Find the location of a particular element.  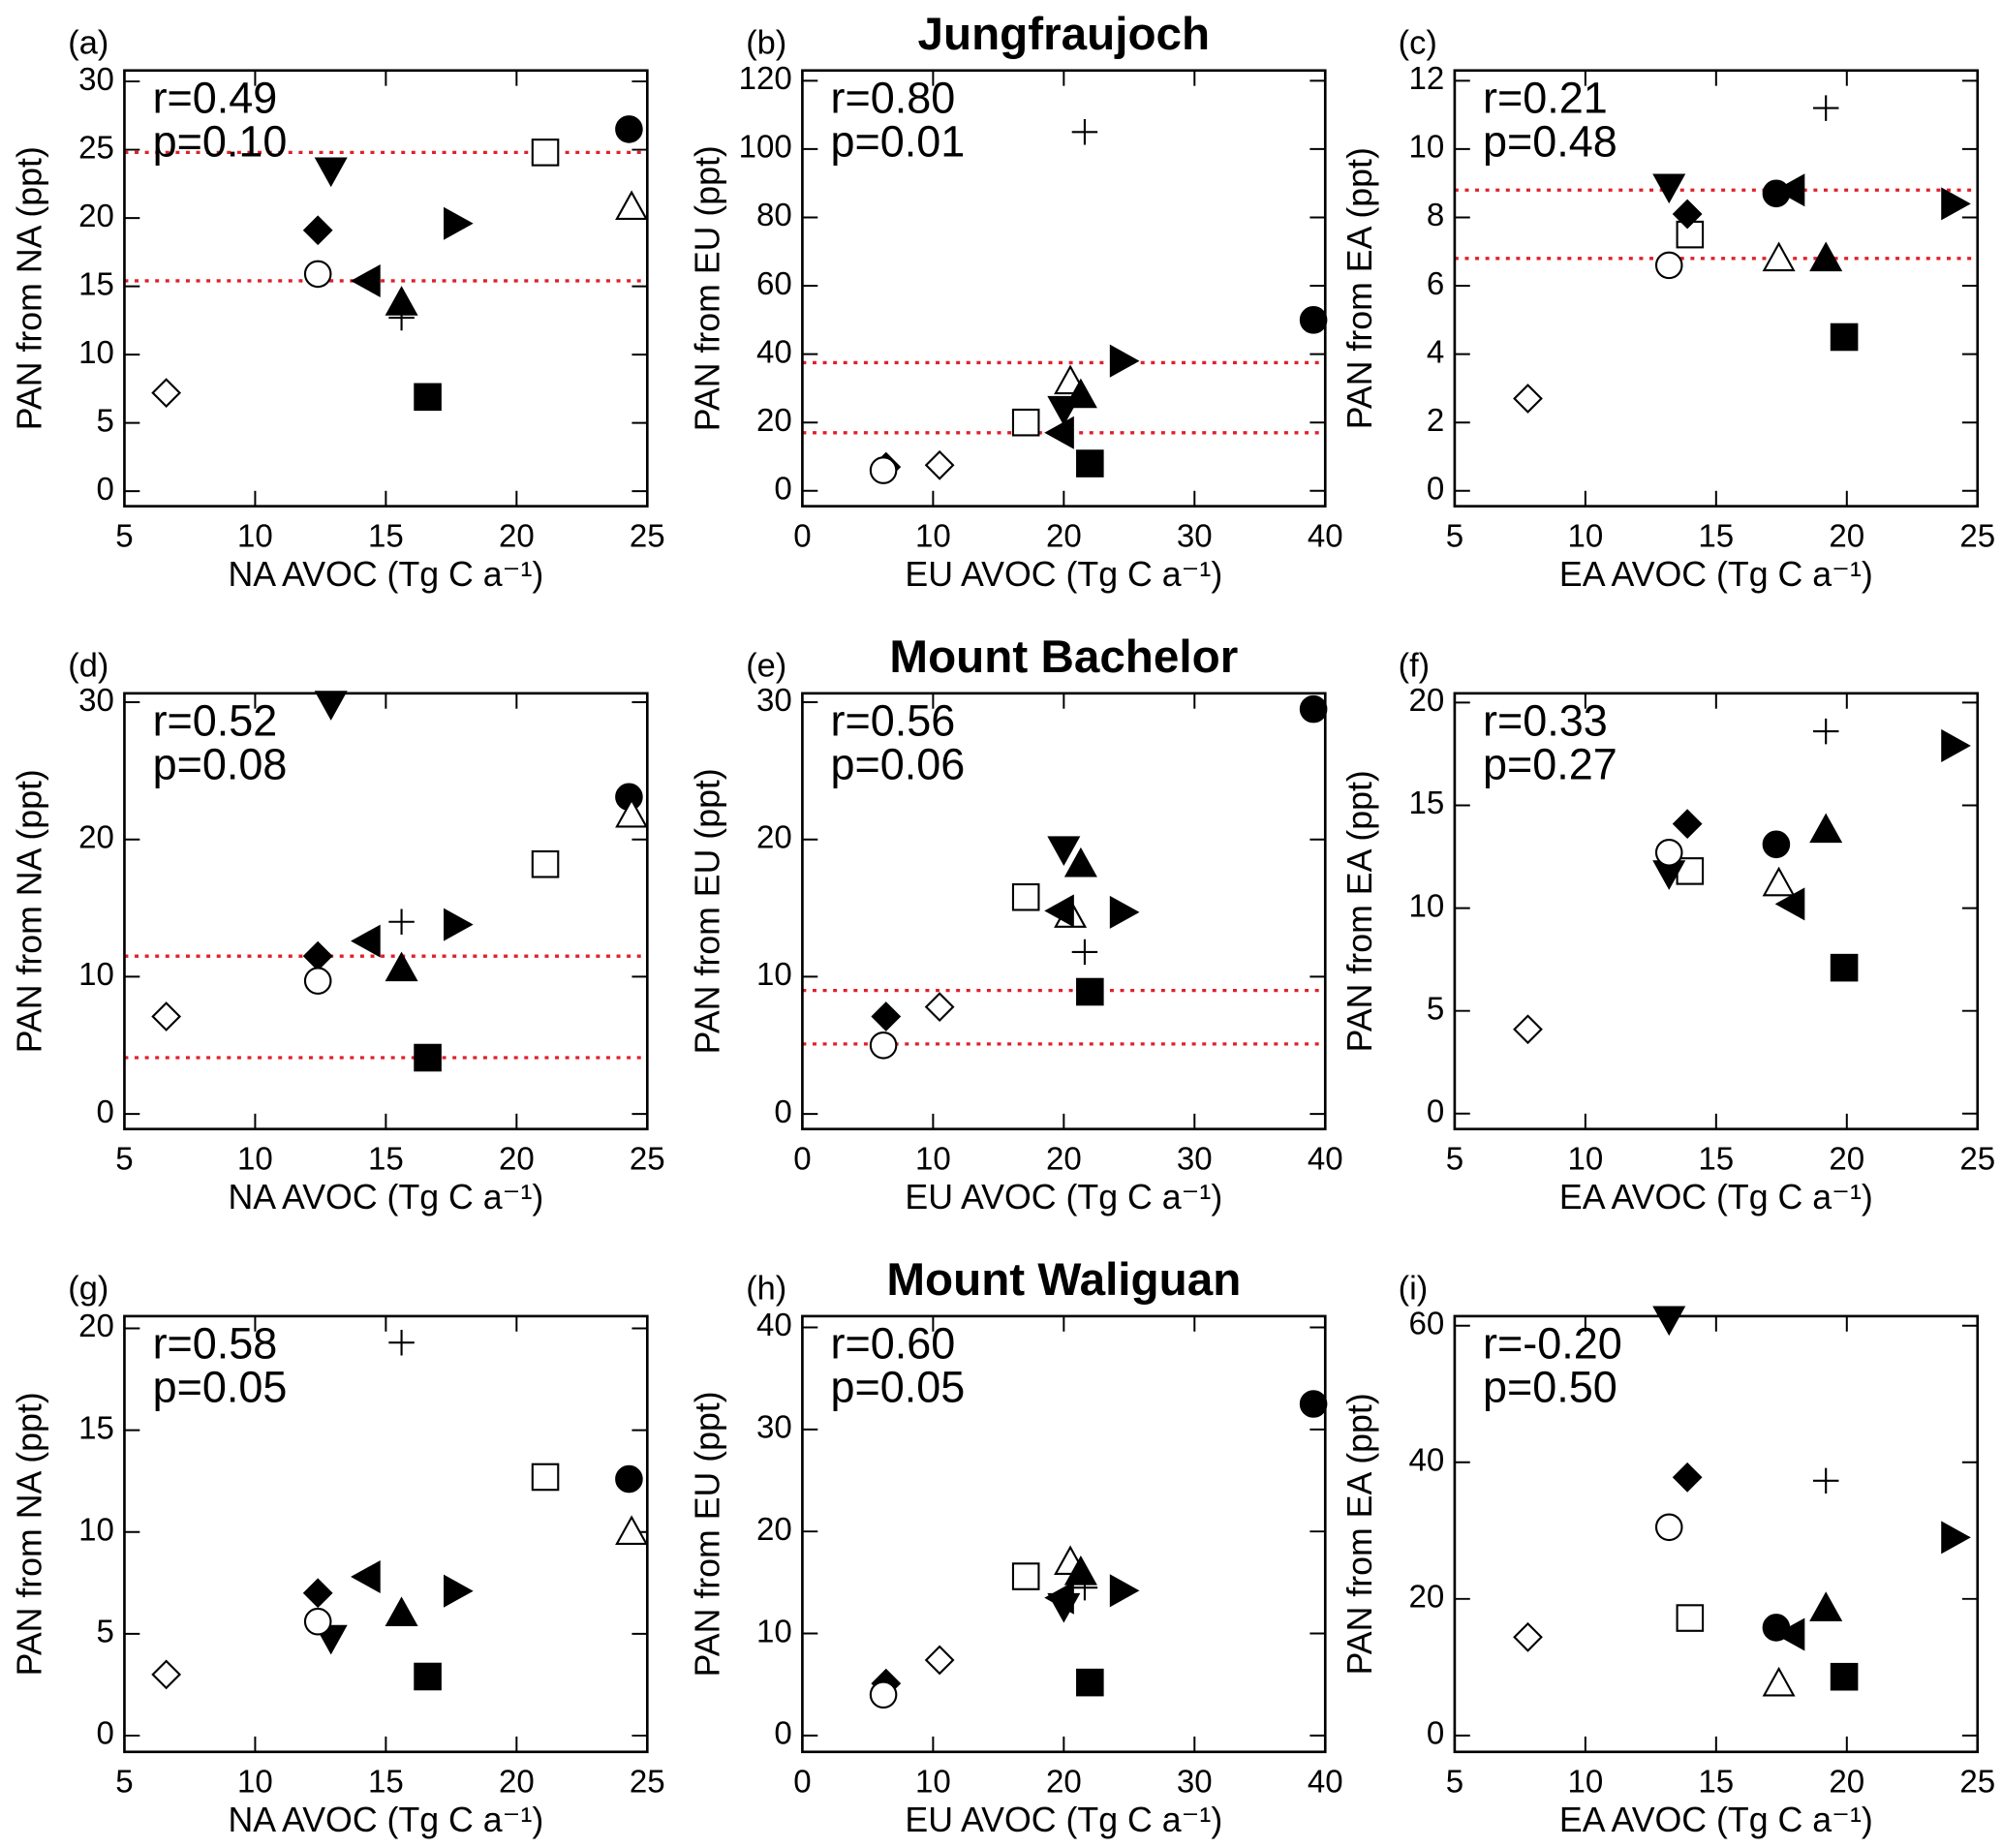

annotation: r=0.60 is located at coordinates (893, 1344).